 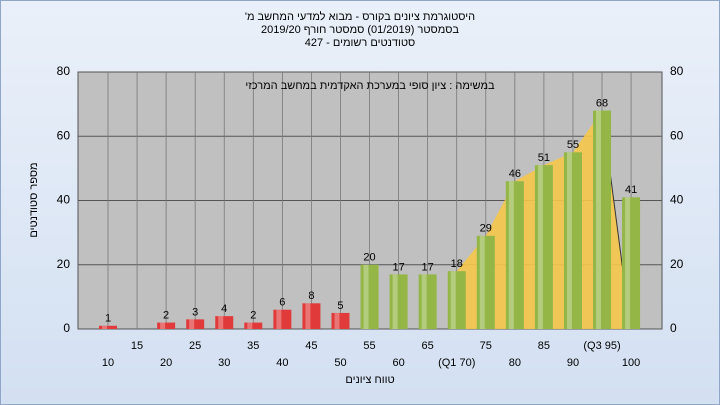 What do you see at coordinates (631, 363) in the screenshot?
I see `x-tick-label: 100` at bounding box center [631, 363].